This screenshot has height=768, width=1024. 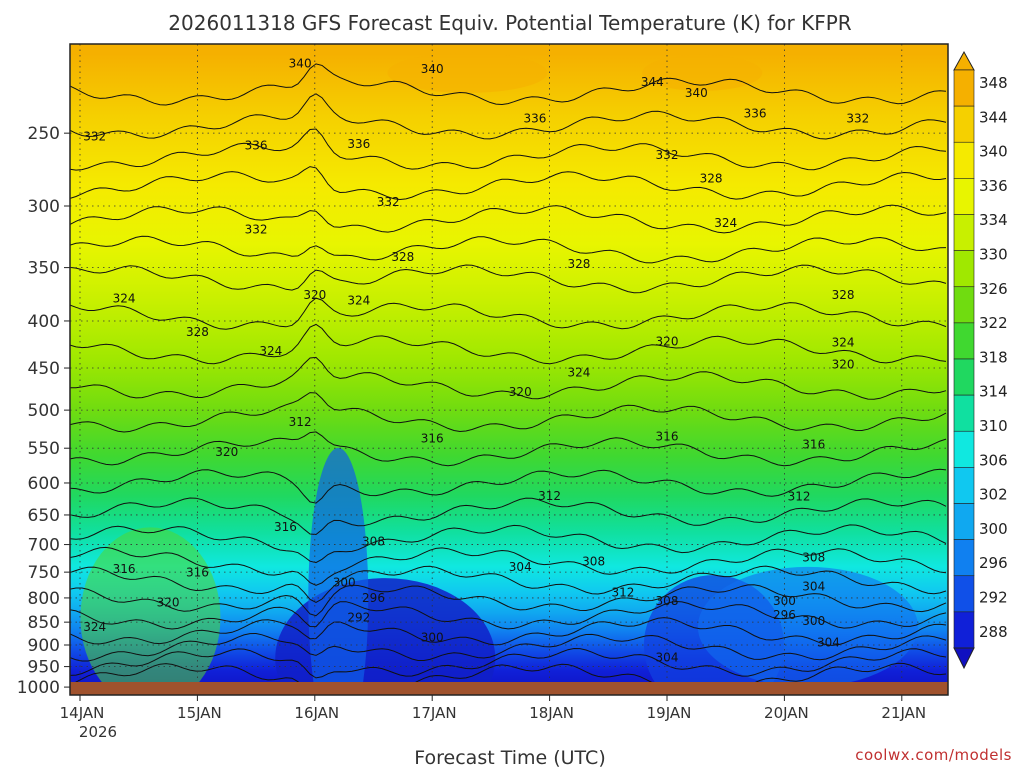 What do you see at coordinates (993, 632) in the screenshot?
I see `colorbar-label: 288` at bounding box center [993, 632].